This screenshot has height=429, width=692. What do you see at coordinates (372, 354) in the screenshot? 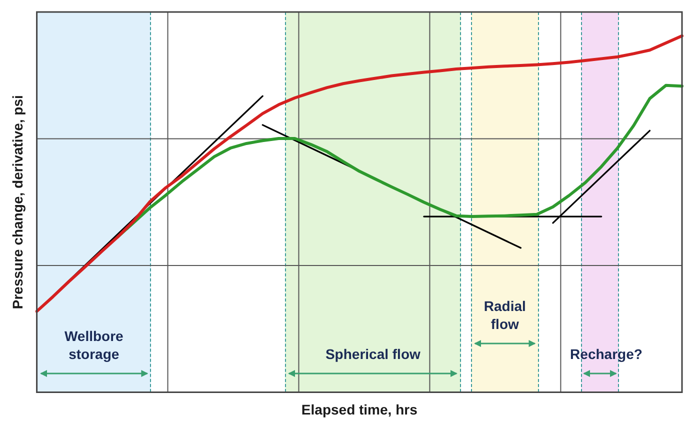
I see `annotation: Spherical flow` at bounding box center [372, 354].